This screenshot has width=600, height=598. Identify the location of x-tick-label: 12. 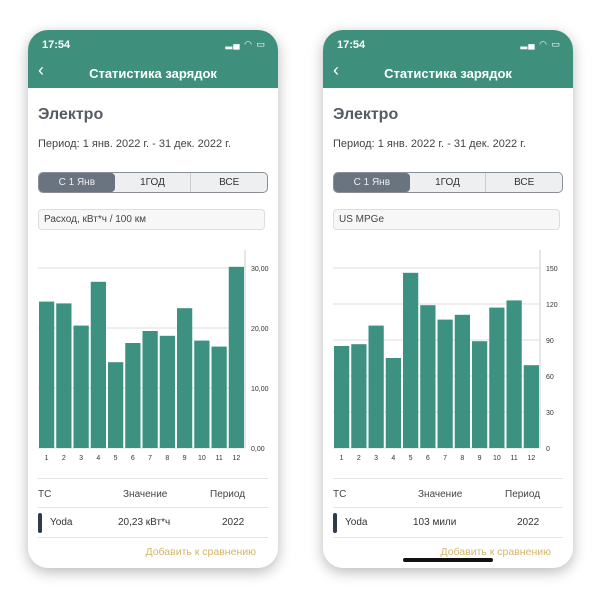
(531, 458).